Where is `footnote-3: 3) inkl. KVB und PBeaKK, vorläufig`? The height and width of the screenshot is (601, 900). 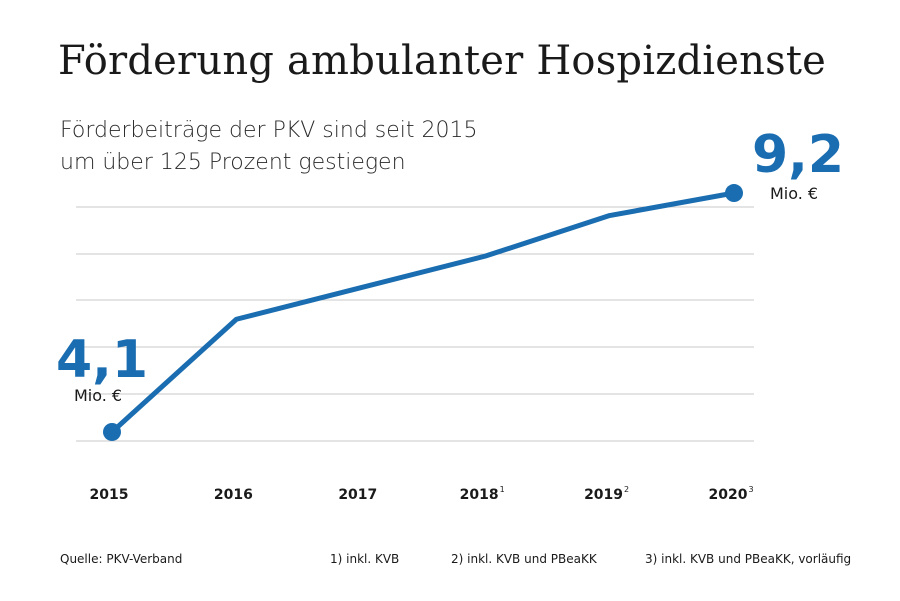 footnote-3: 3) inkl. KVB und PBeaKK, vorläufig is located at coordinates (748, 559).